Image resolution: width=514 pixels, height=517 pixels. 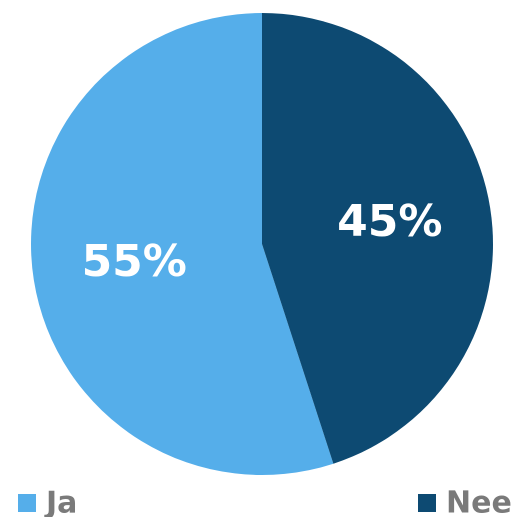 I want to click on slice-label: 45%, so click(x=389, y=221).